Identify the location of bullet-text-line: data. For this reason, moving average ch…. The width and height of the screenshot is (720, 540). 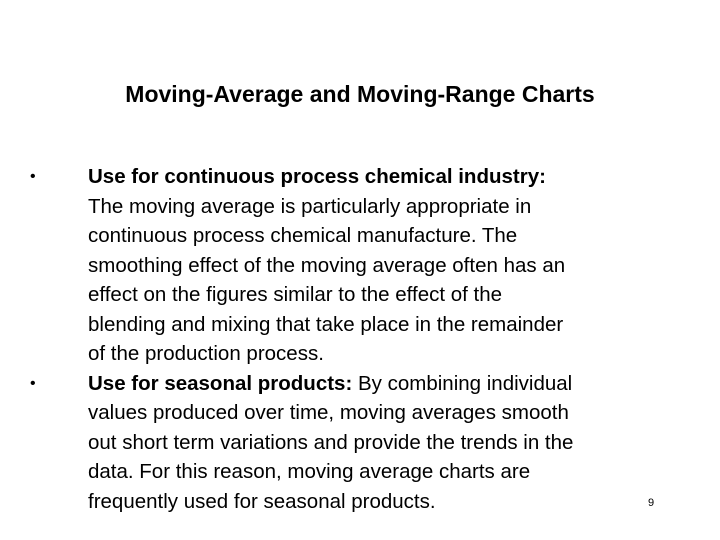
(309, 471).